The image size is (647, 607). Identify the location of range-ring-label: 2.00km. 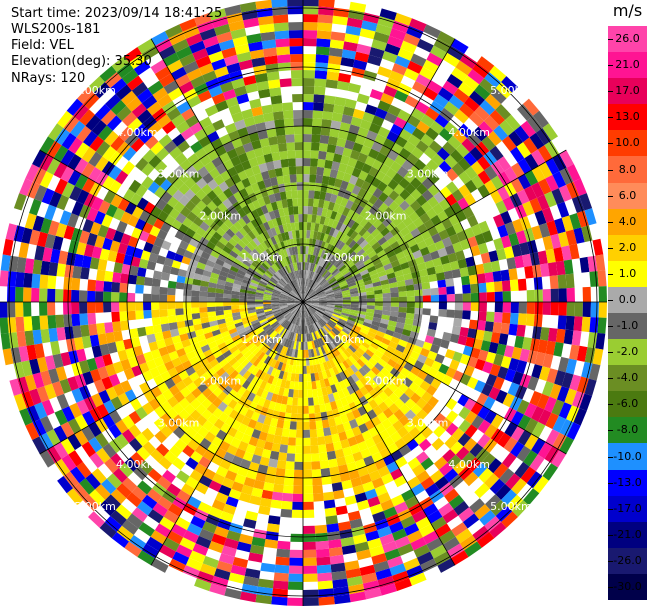
(386, 215).